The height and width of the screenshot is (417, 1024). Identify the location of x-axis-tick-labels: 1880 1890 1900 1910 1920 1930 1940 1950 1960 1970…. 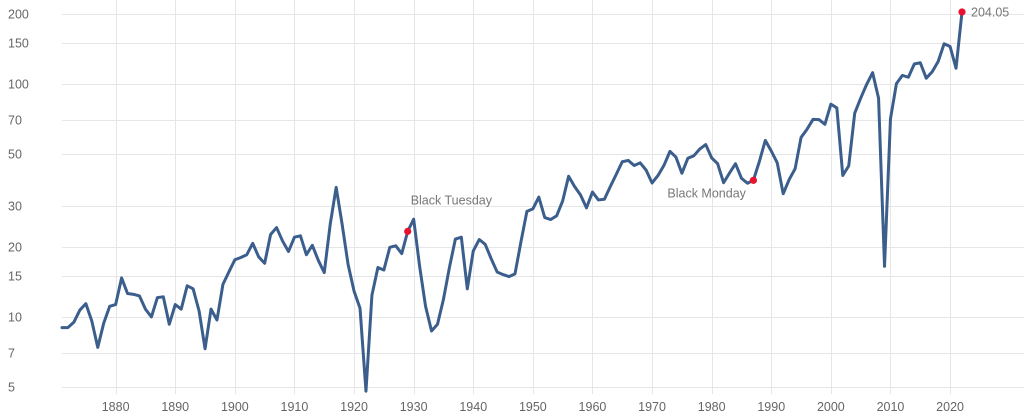
(533, 407).